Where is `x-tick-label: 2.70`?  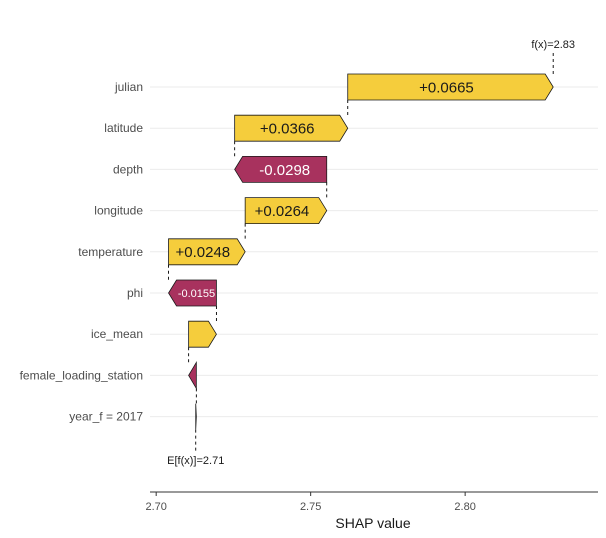 x-tick-label: 2.70 is located at coordinates (155, 507).